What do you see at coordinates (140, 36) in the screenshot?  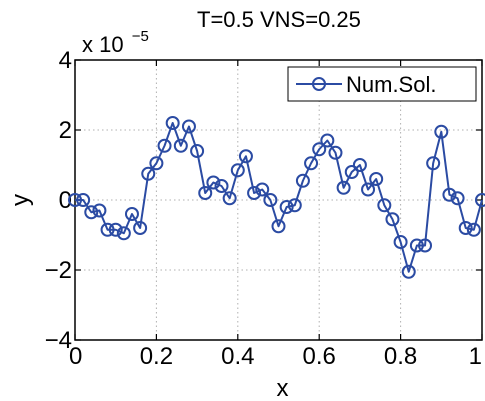 I see `y-axis-multiplier-exponent: −5` at bounding box center [140, 36].